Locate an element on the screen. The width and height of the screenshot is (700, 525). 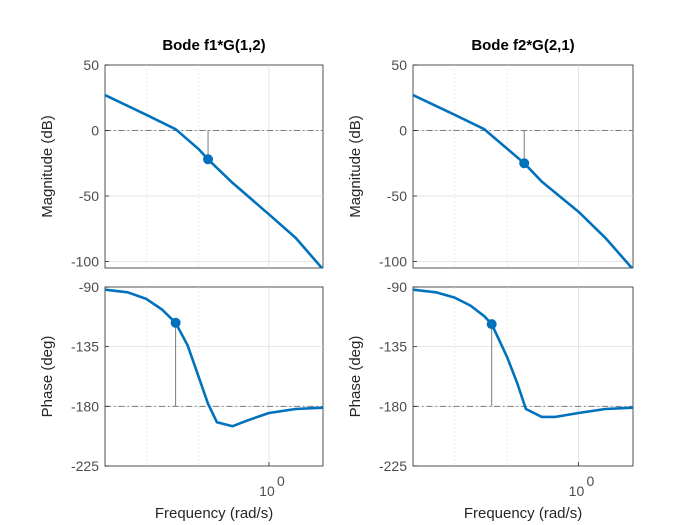
chart-title: Bode f2*G(2,1) is located at coordinates (522, 45).